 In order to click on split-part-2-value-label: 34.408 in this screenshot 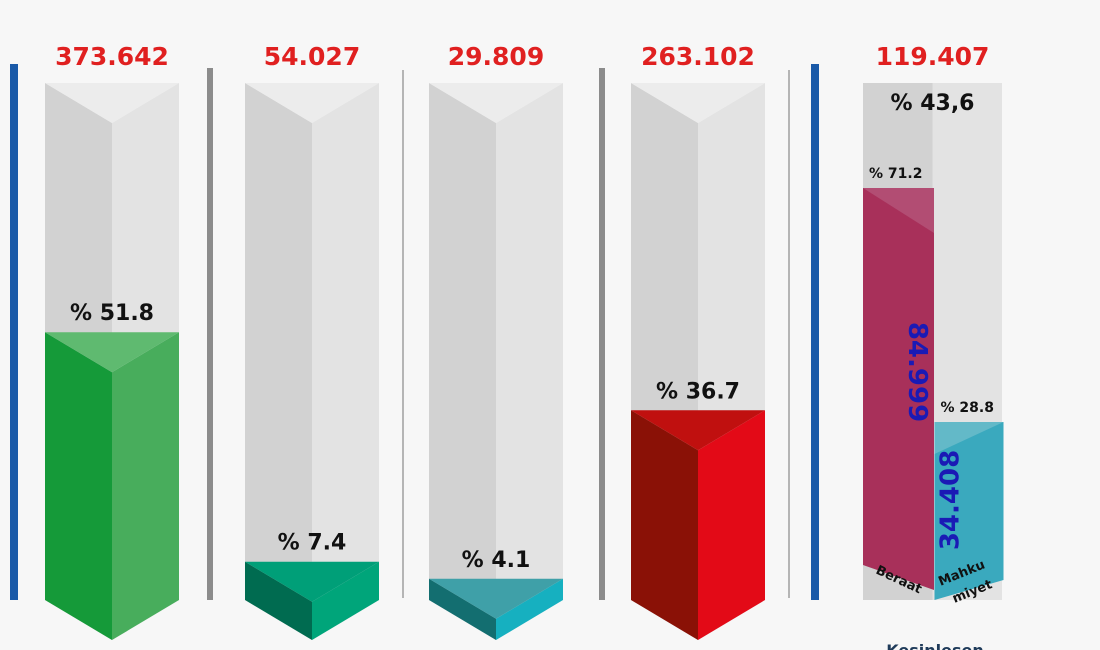, I will do `click(951, 500)`.